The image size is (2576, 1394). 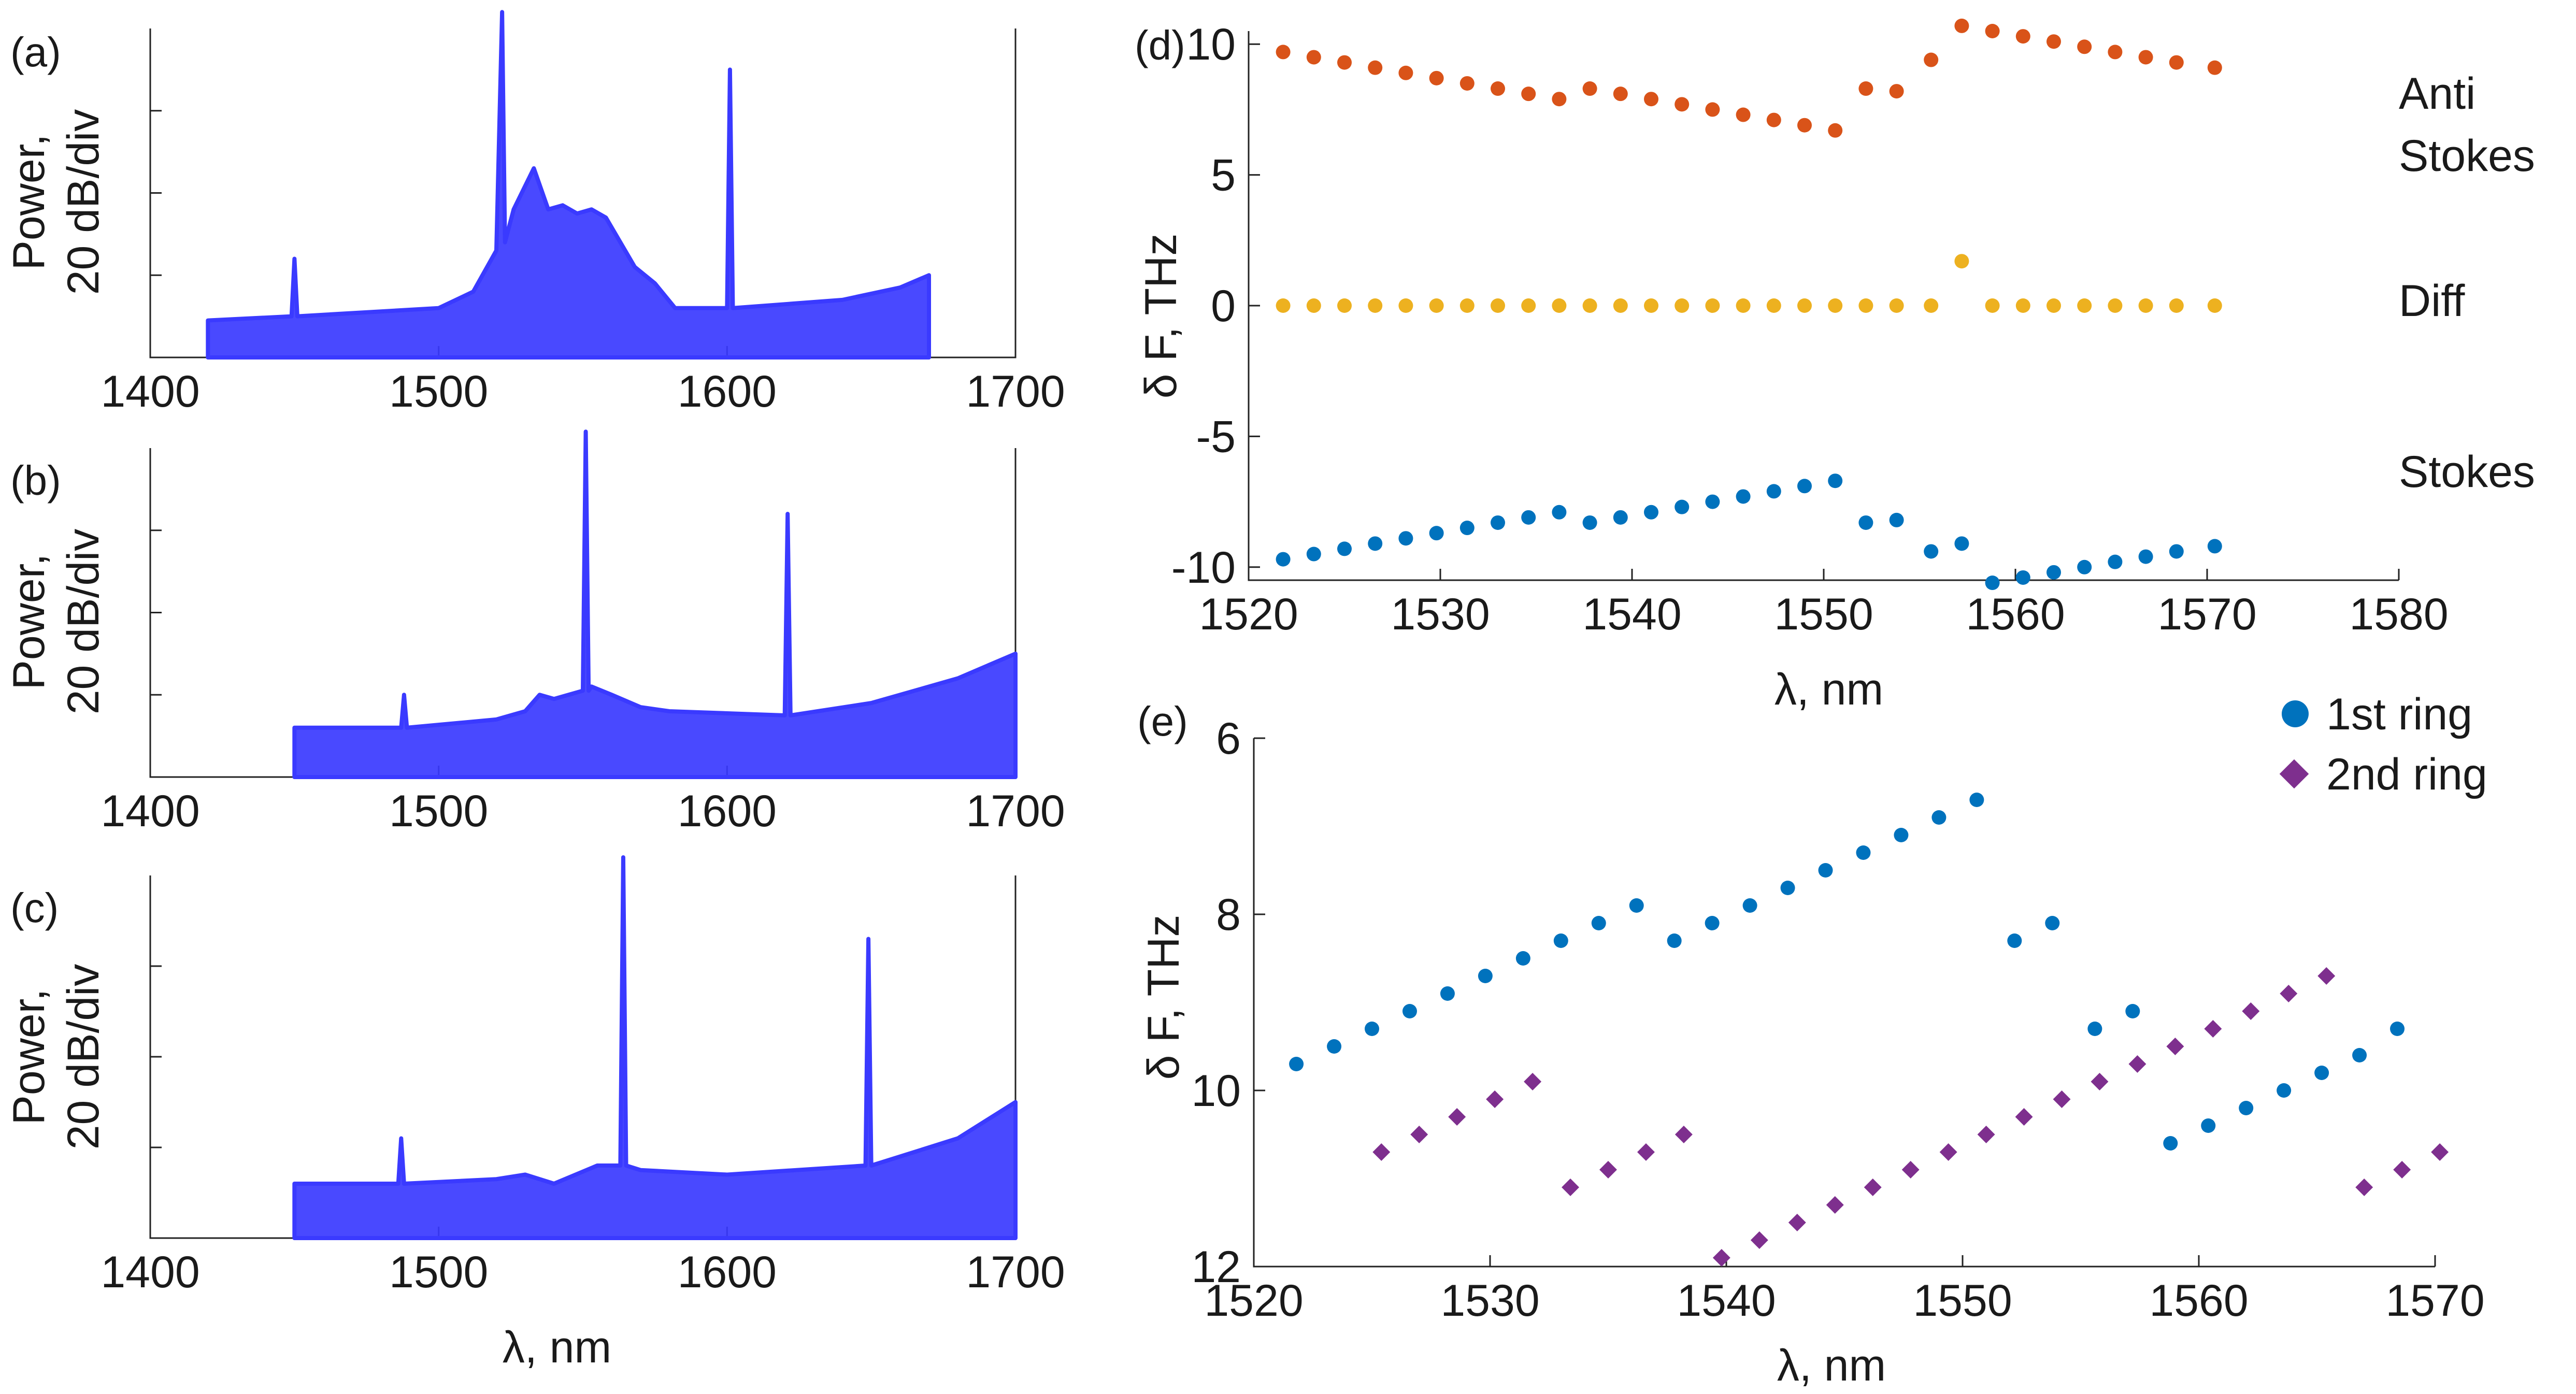 What do you see at coordinates (2467, 472) in the screenshot?
I see `stokes-label: Stokes` at bounding box center [2467, 472].